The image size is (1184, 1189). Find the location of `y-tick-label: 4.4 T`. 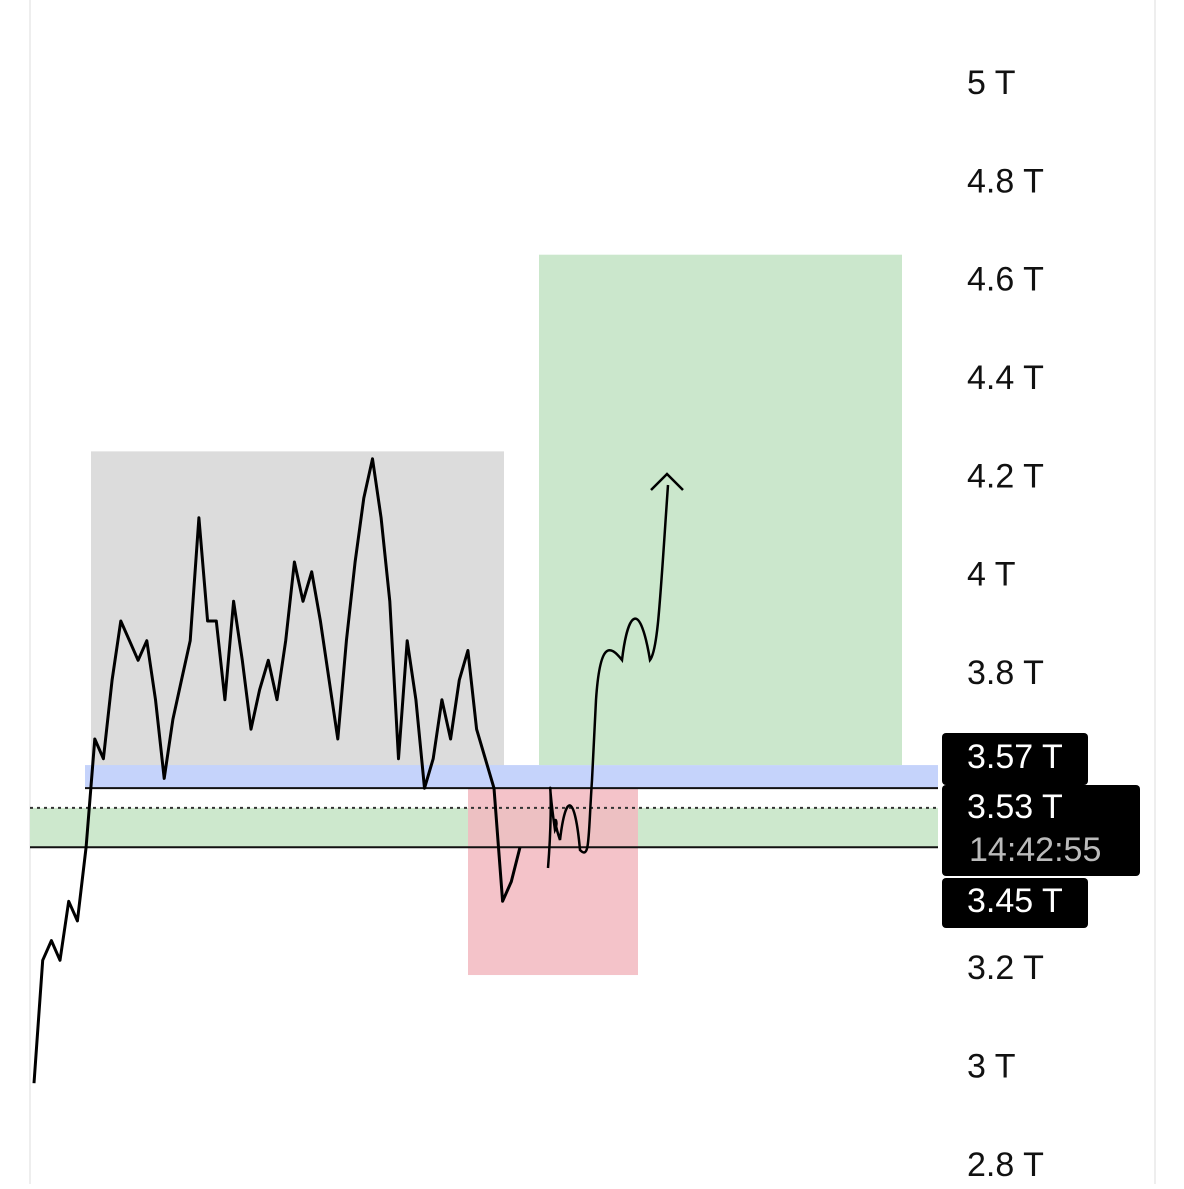

y-tick-label: 4.4 T is located at coordinates (1005, 378).